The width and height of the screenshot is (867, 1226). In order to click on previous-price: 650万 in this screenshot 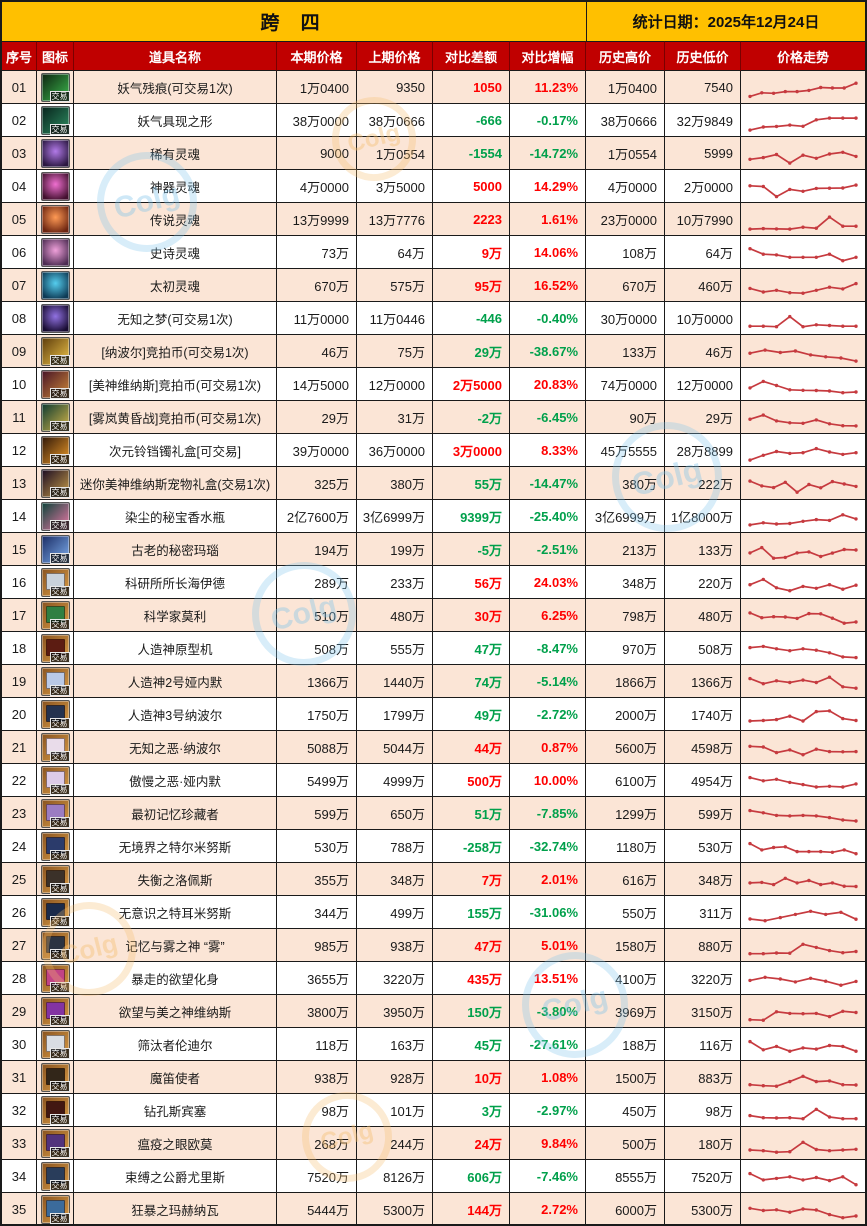, I will do `click(395, 813)`.